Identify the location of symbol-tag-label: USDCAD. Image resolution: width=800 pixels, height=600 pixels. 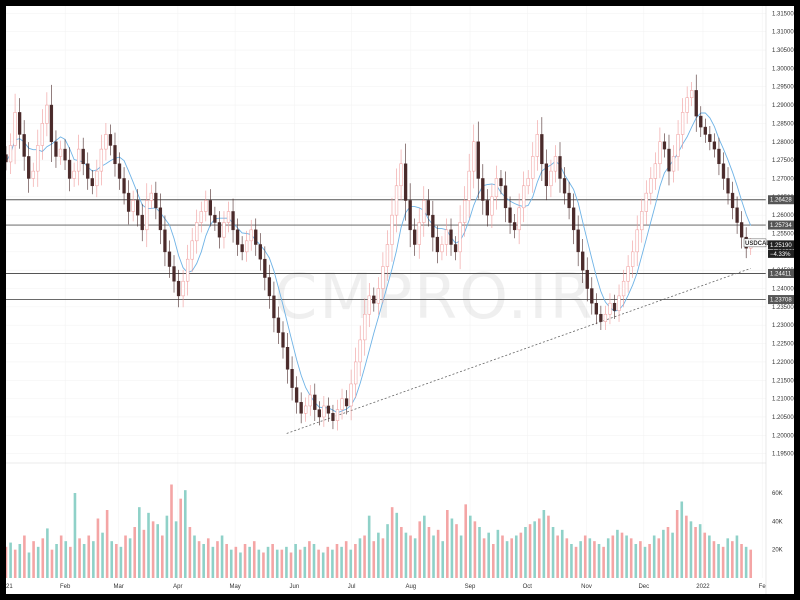
(758, 244).